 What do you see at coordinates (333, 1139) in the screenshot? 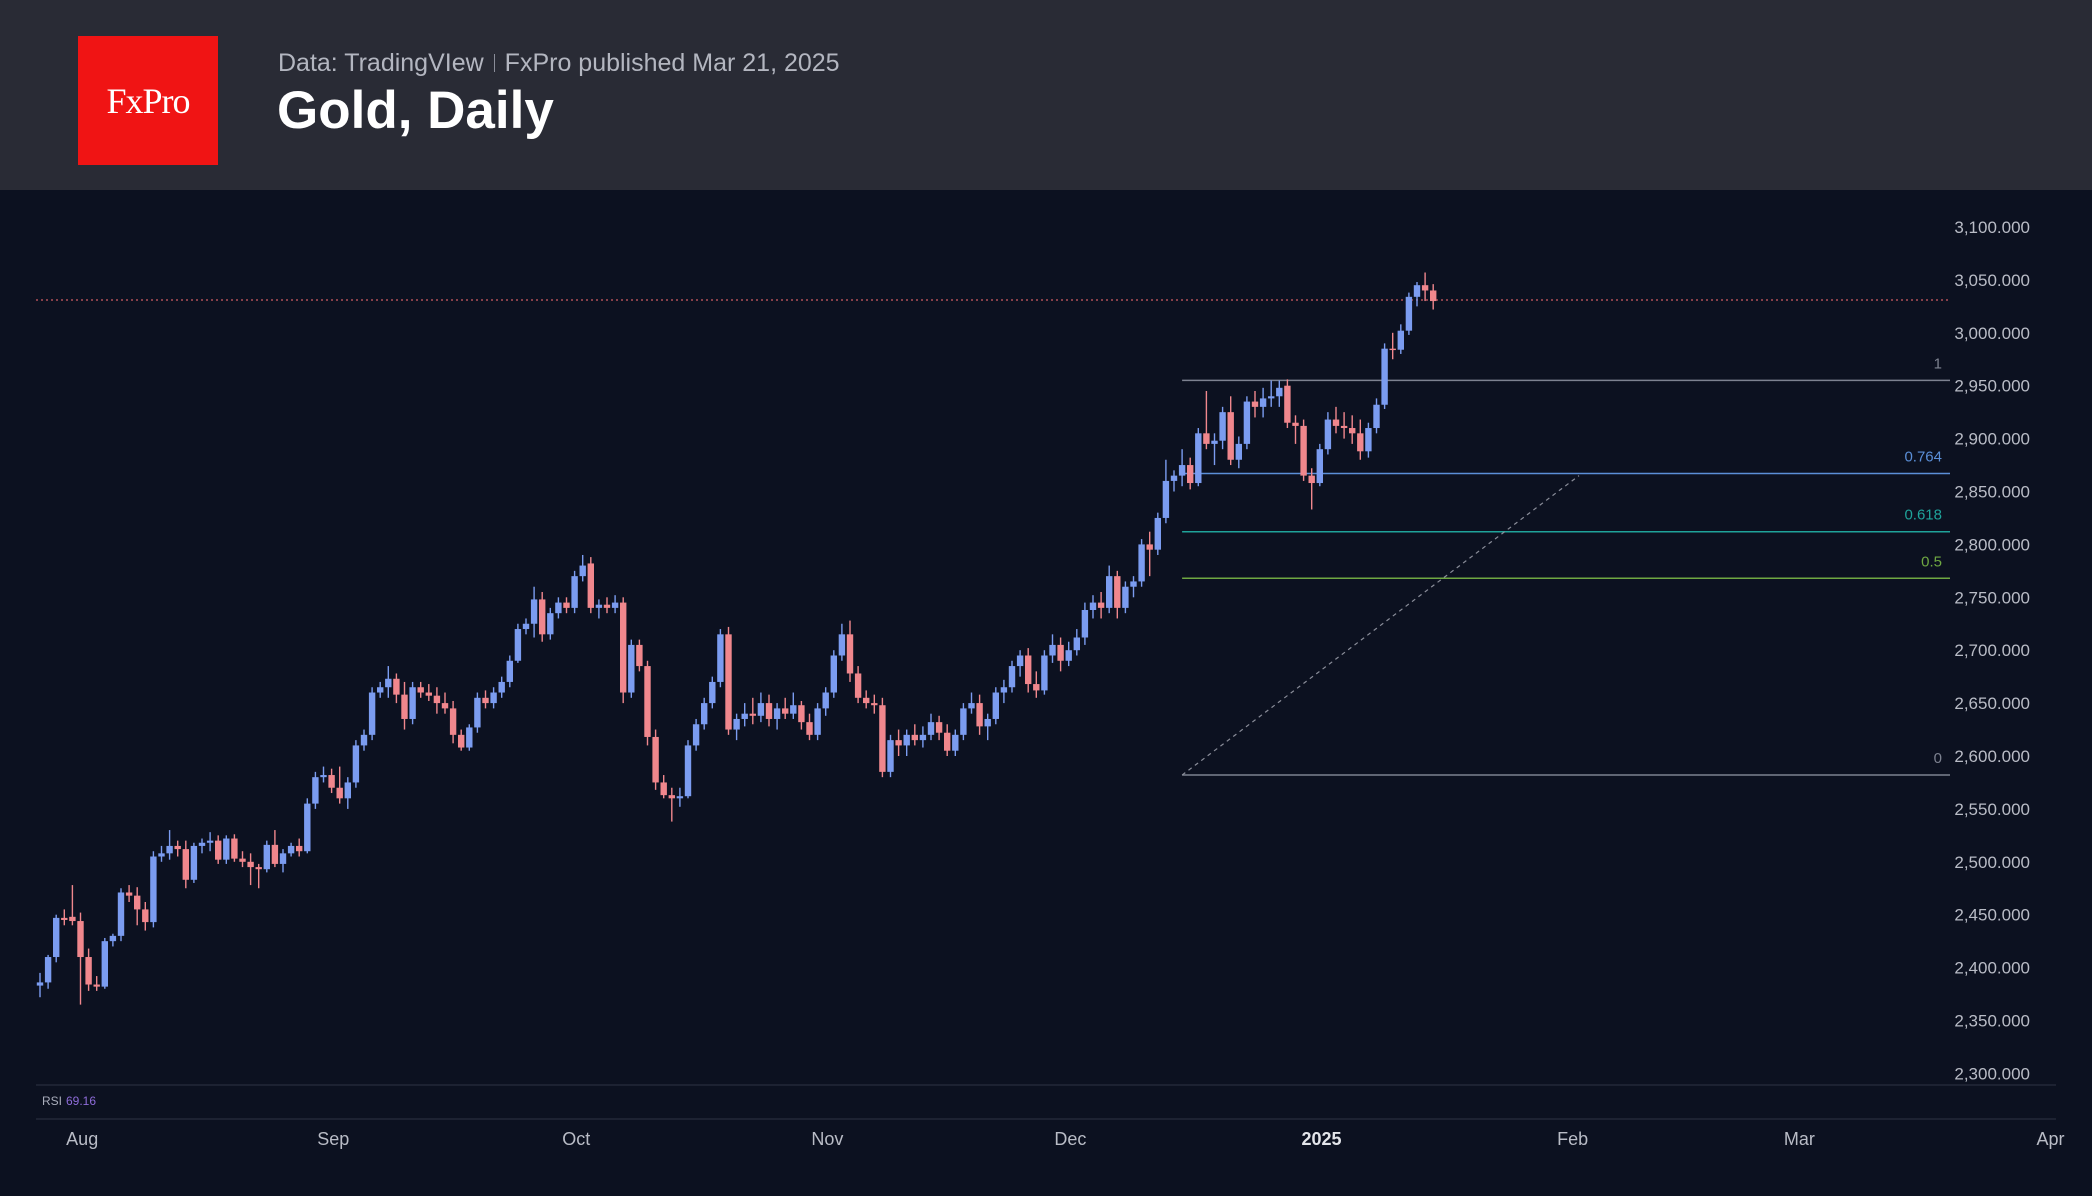
I see `x-tick-label: Sep` at bounding box center [333, 1139].